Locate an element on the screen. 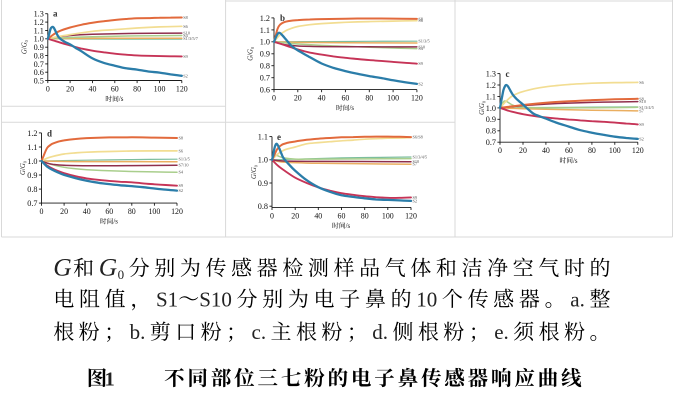 This screenshot has height=410, width=675. svg-text: a. is located at coordinates (577, 299).